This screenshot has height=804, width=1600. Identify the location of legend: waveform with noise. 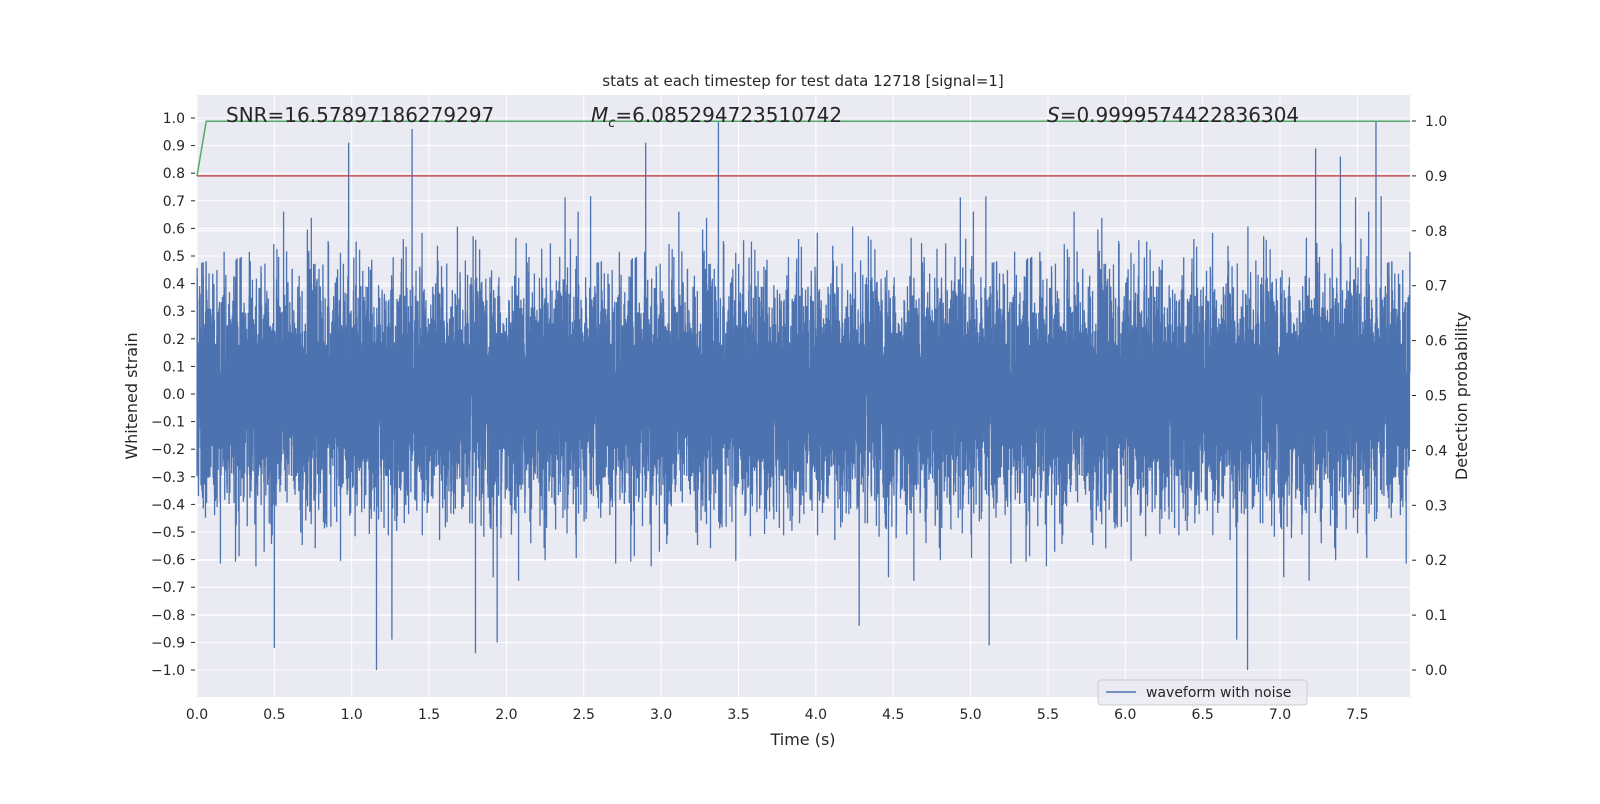
(1202, 692).